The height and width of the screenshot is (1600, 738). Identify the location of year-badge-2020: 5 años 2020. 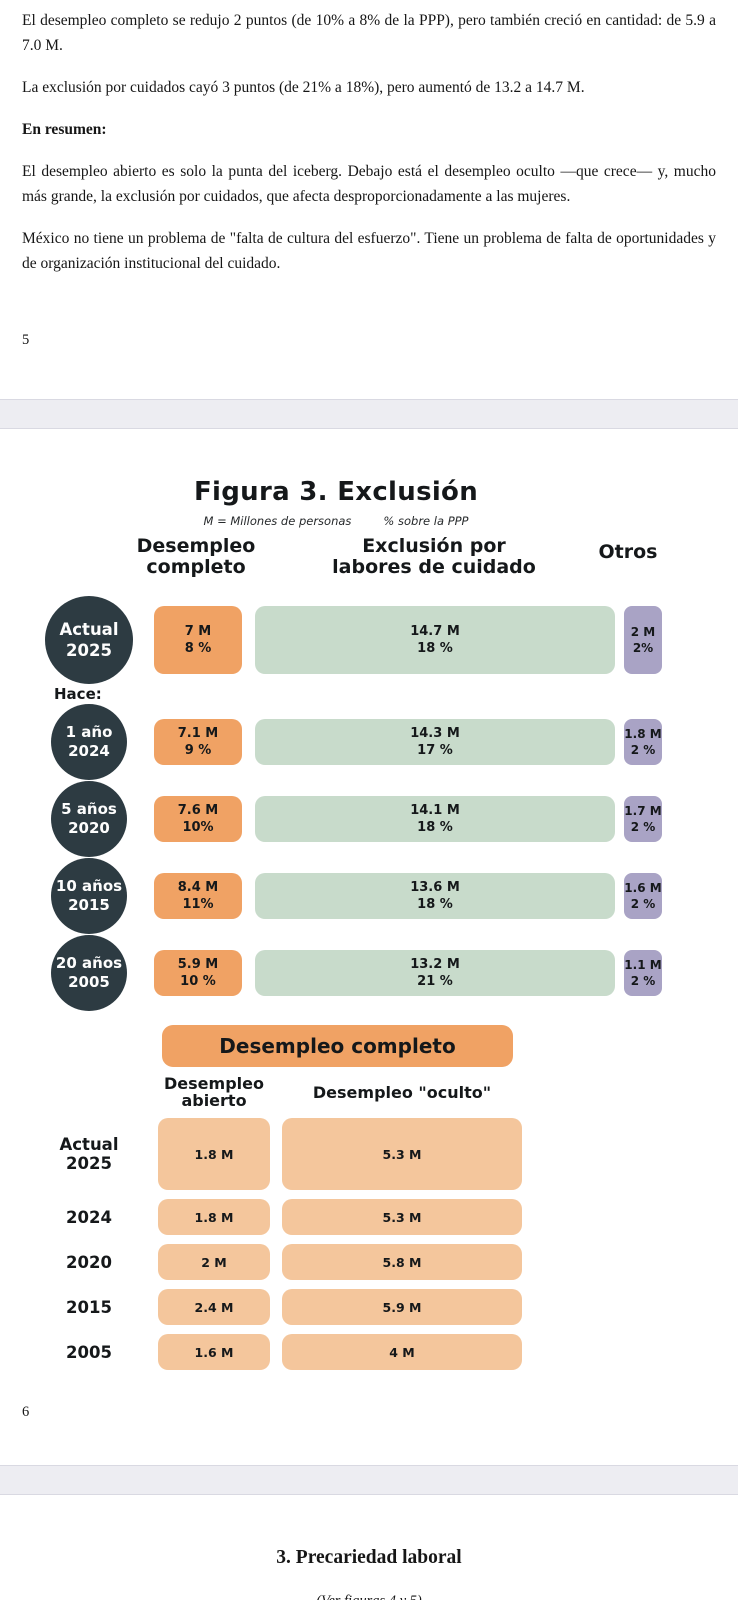
(89, 819).